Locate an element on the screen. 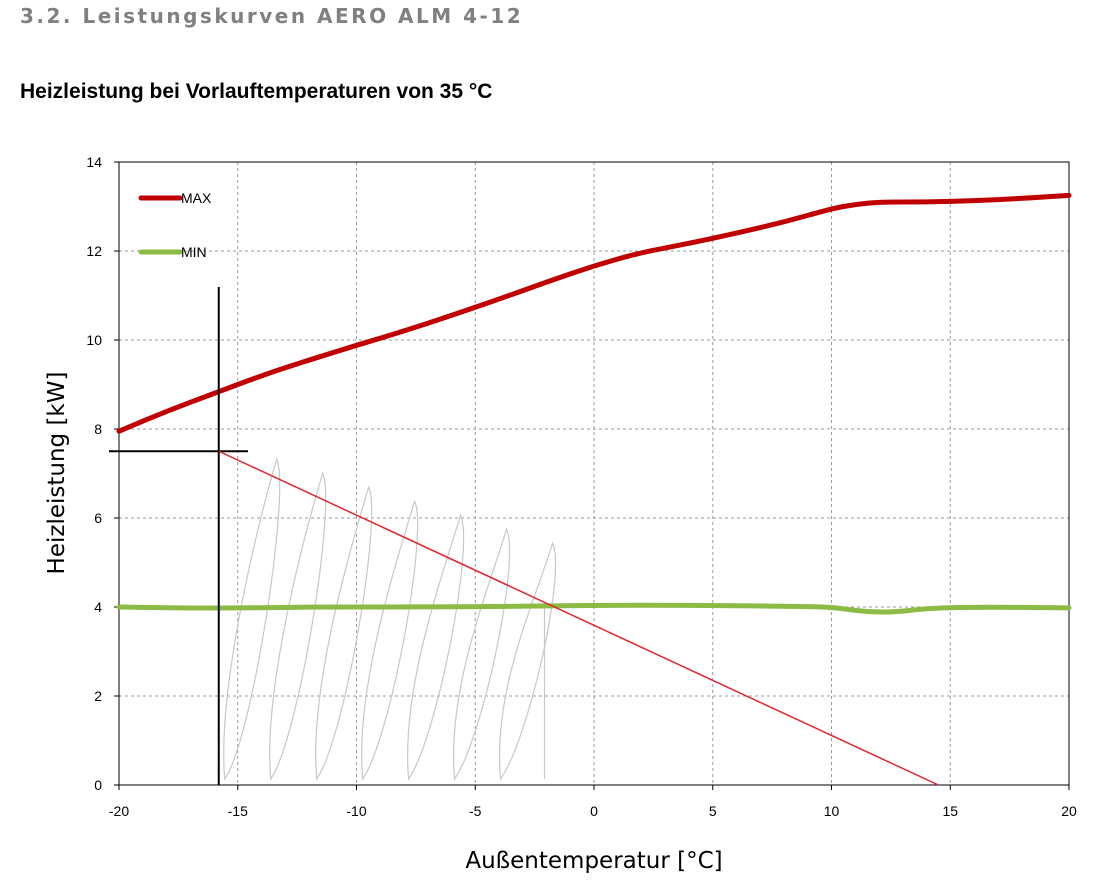 Image resolution: width=1107 pixels, height=887 pixels. y-tick-label: 0 is located at coordinates (98, 785).